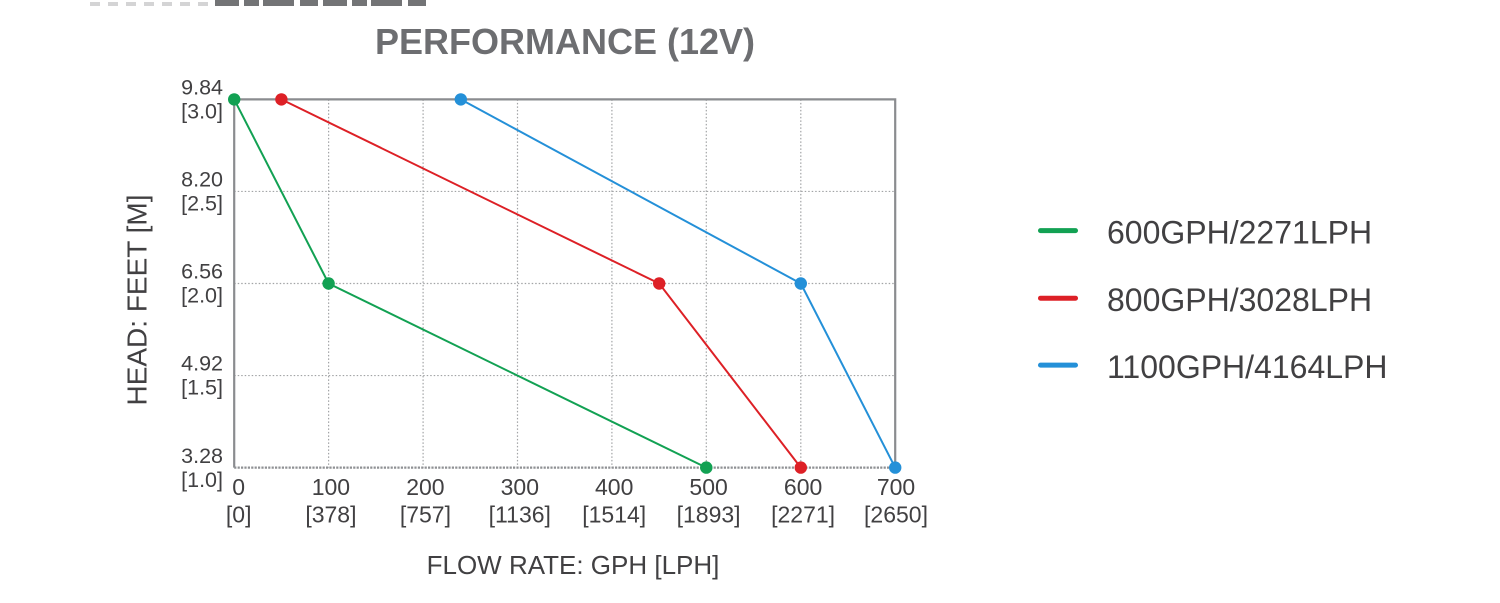 The height and width of the screenshot is (603, 1500). What do you see at coordinates (331, 487) in the screenshot?
I see `svg-text: 100` at bounding box center [331, 487].